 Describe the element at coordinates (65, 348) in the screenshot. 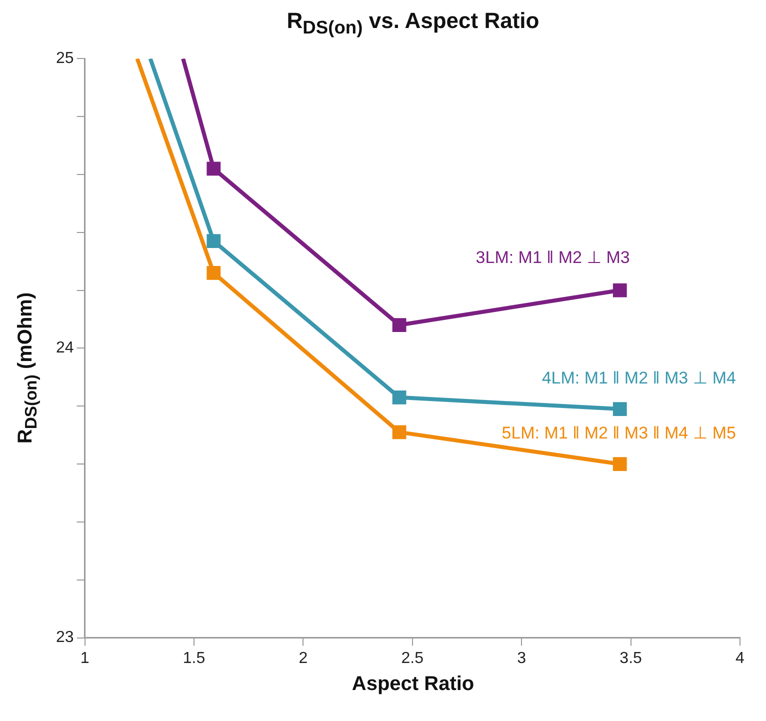

I see `y-tick-label: 24` at that location.